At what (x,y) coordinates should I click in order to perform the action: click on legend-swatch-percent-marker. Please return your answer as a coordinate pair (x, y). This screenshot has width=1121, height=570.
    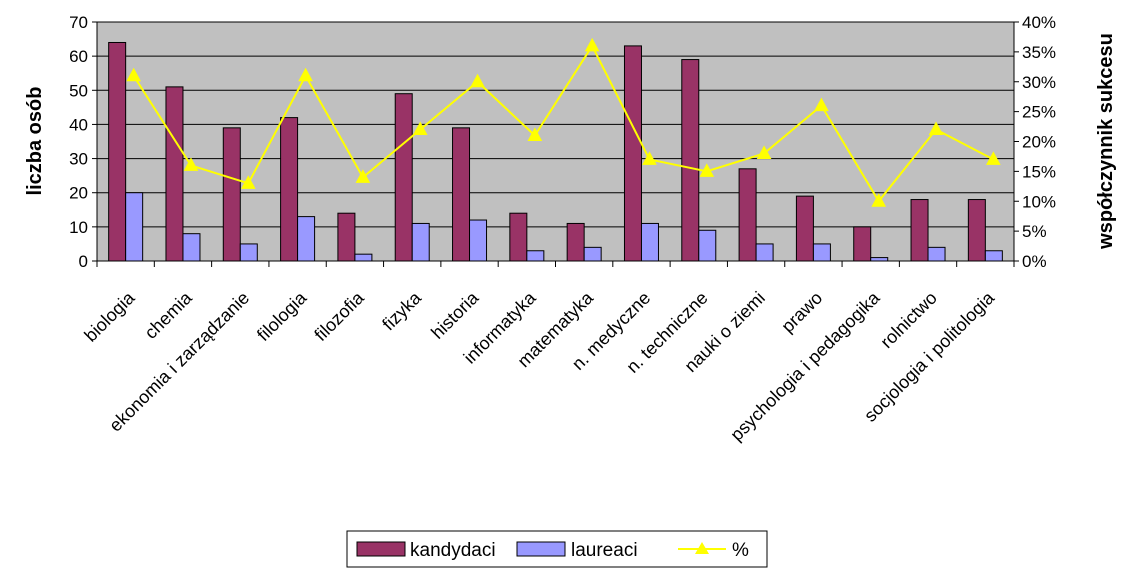
    Looking at the image, I should click on (702, 548).